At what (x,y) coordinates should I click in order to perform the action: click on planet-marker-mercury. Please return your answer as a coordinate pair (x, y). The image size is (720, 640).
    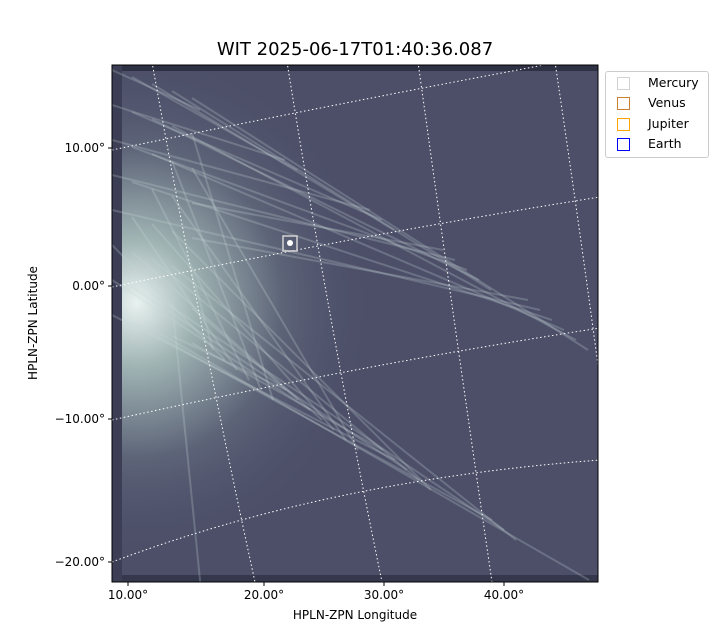
    Looking at the image, I should click on (290, 243).